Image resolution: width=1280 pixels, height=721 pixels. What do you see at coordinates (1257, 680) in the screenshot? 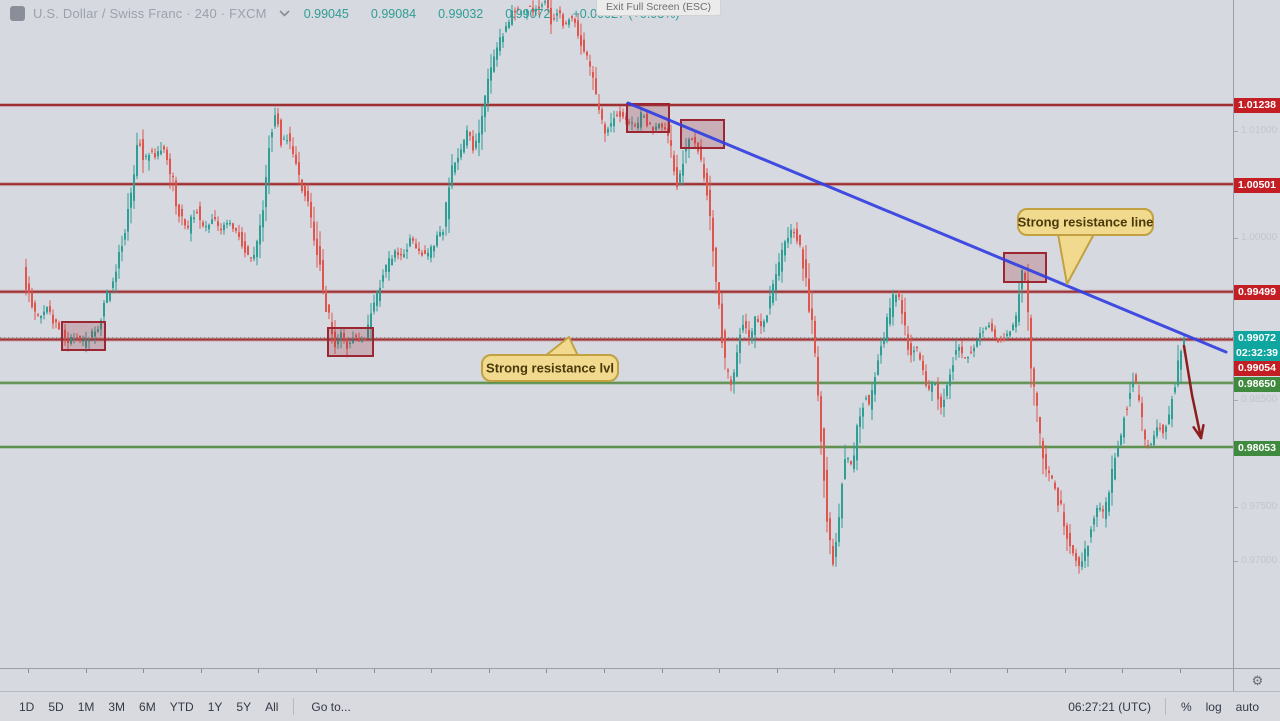
I see `gear-icon: ⚙` at bounding box center [1257, 680].